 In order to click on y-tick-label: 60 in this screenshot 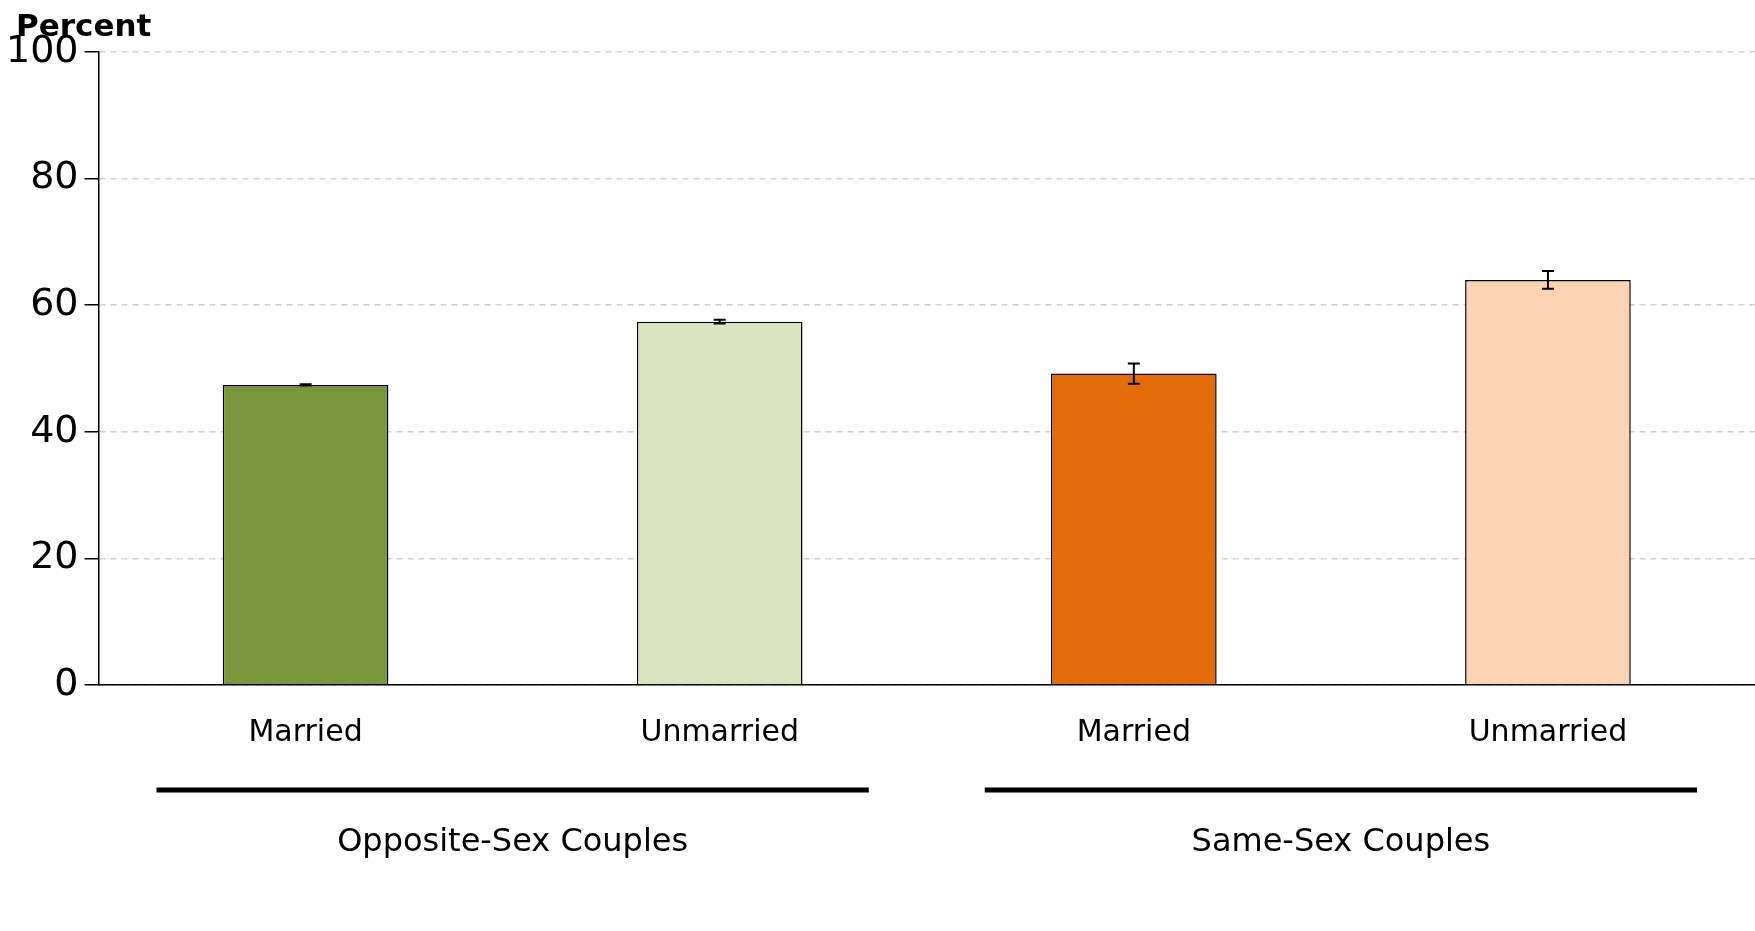, I will do `click(54, 302)`.